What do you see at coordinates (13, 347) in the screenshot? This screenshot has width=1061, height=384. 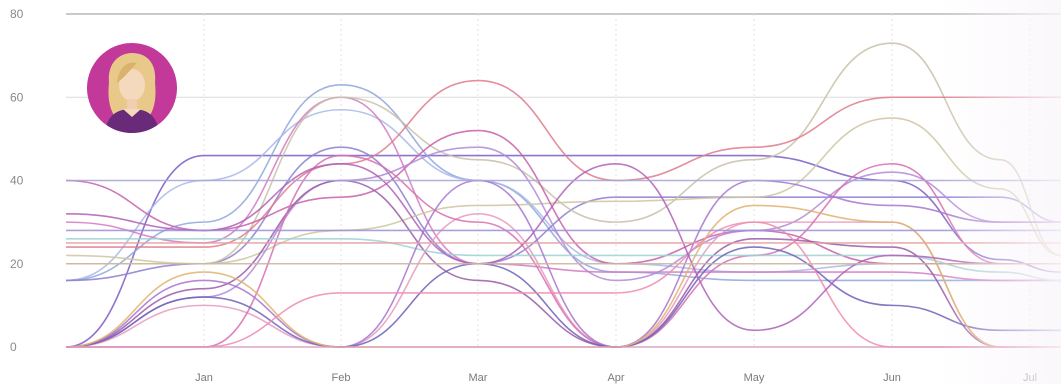 I see `y-tick-label: 0` at bounding box center [13, 347].